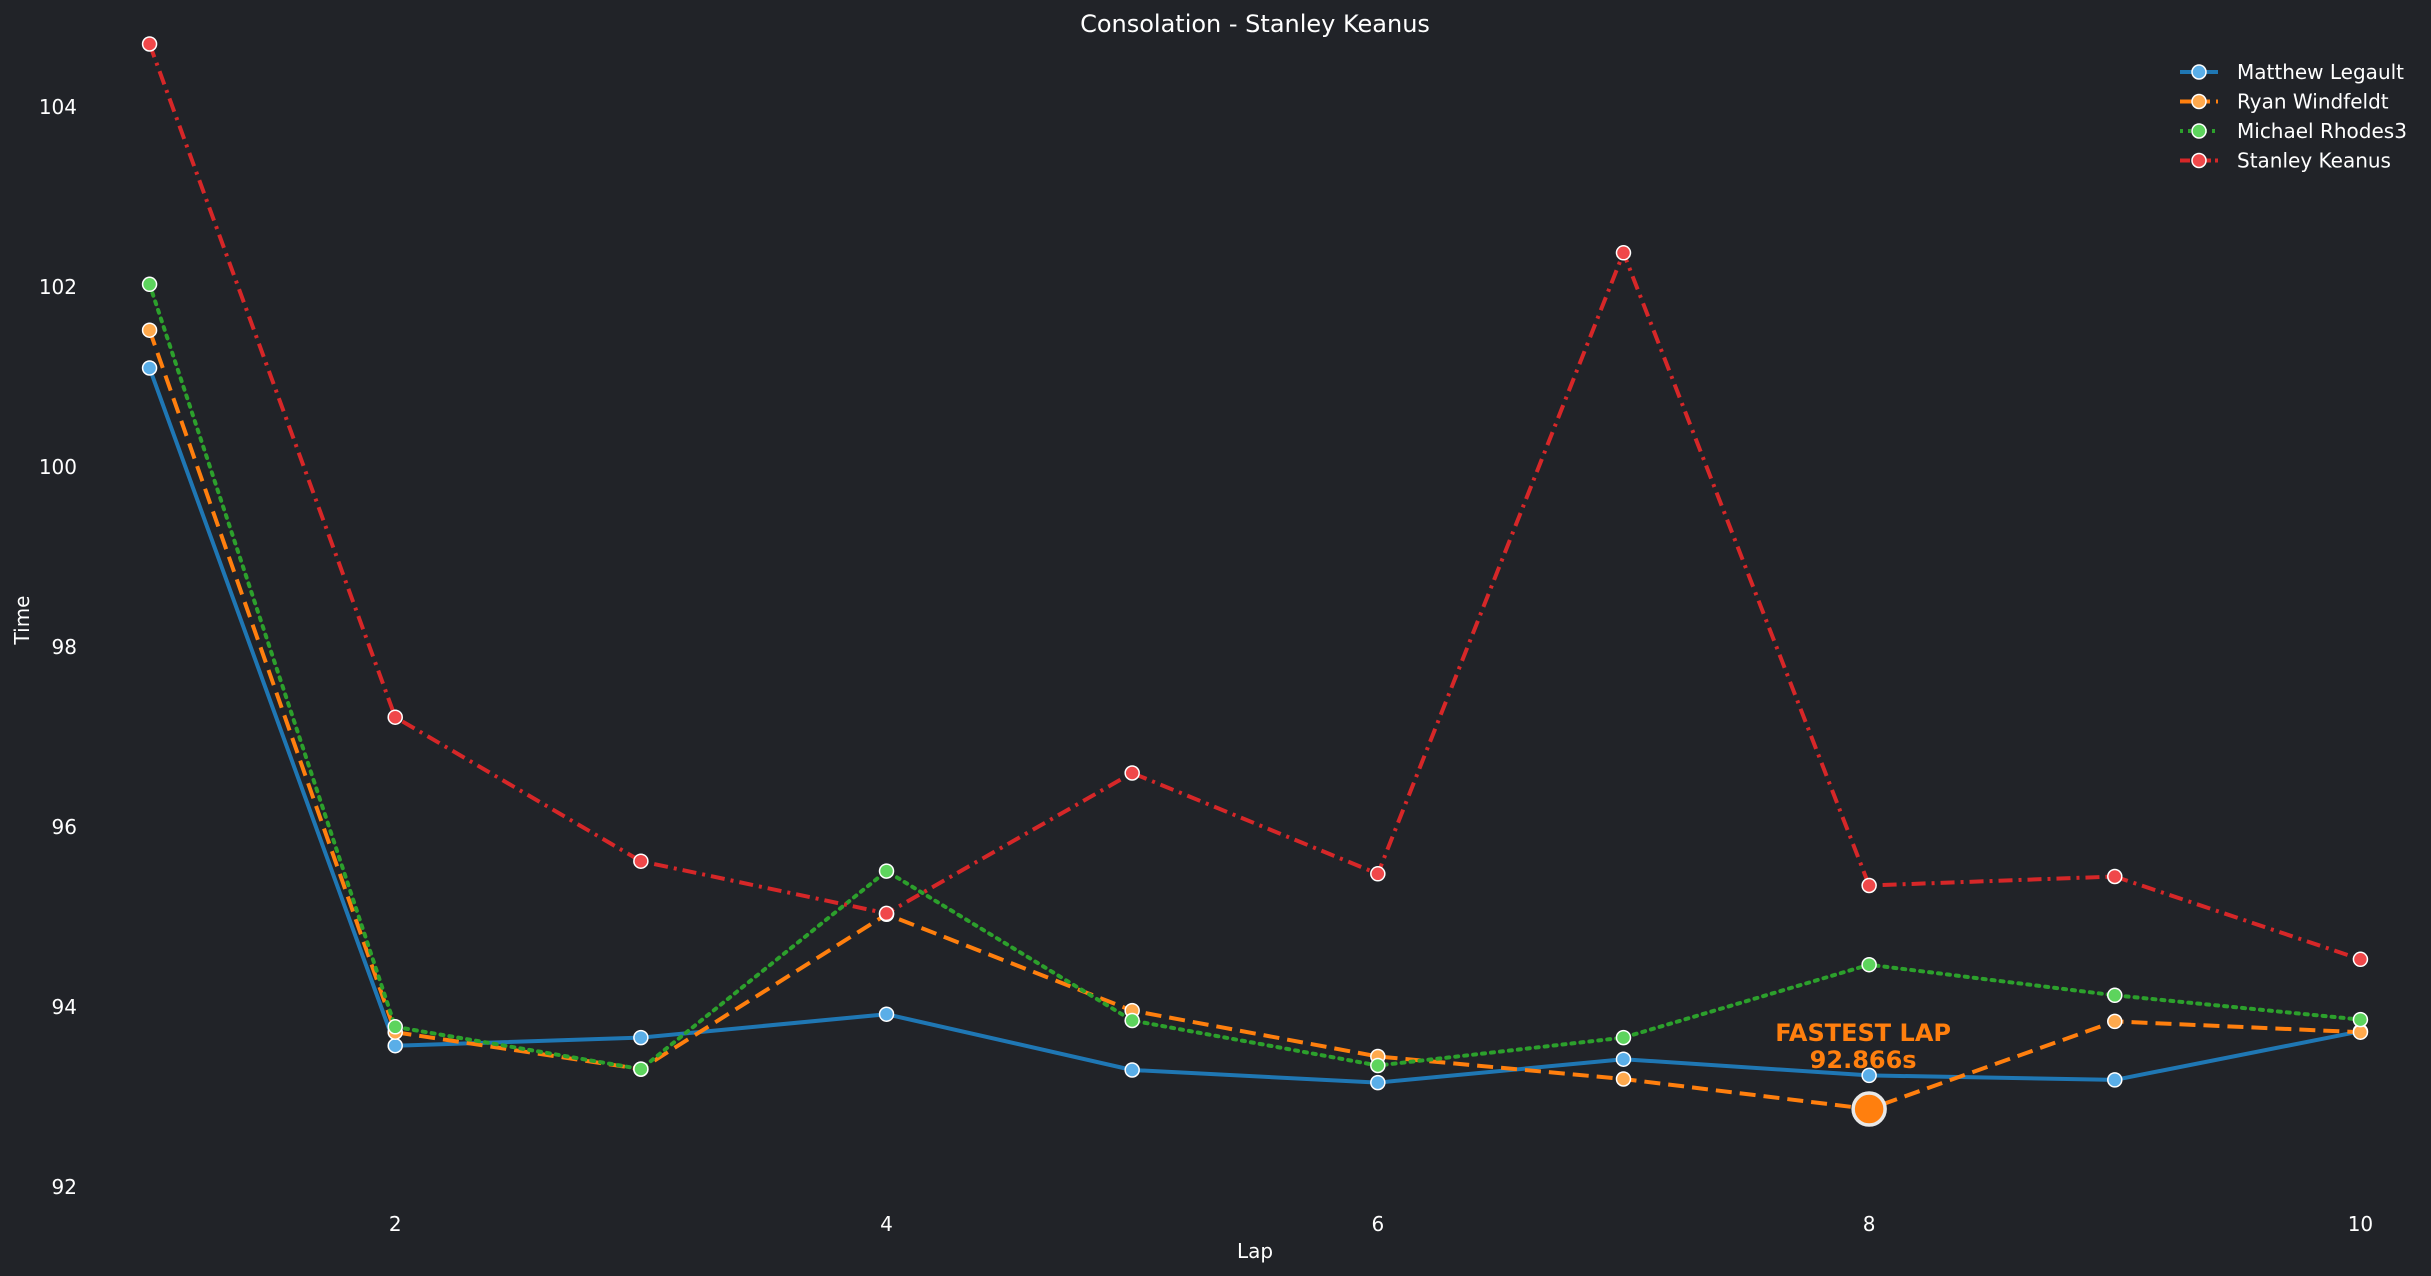 The width and height of the screenshot is (2431, 1276). What do you see at coordinates (58, 107) in the screenshot?
I see `y-tick-label: 104` at bounding box center [58, 107].